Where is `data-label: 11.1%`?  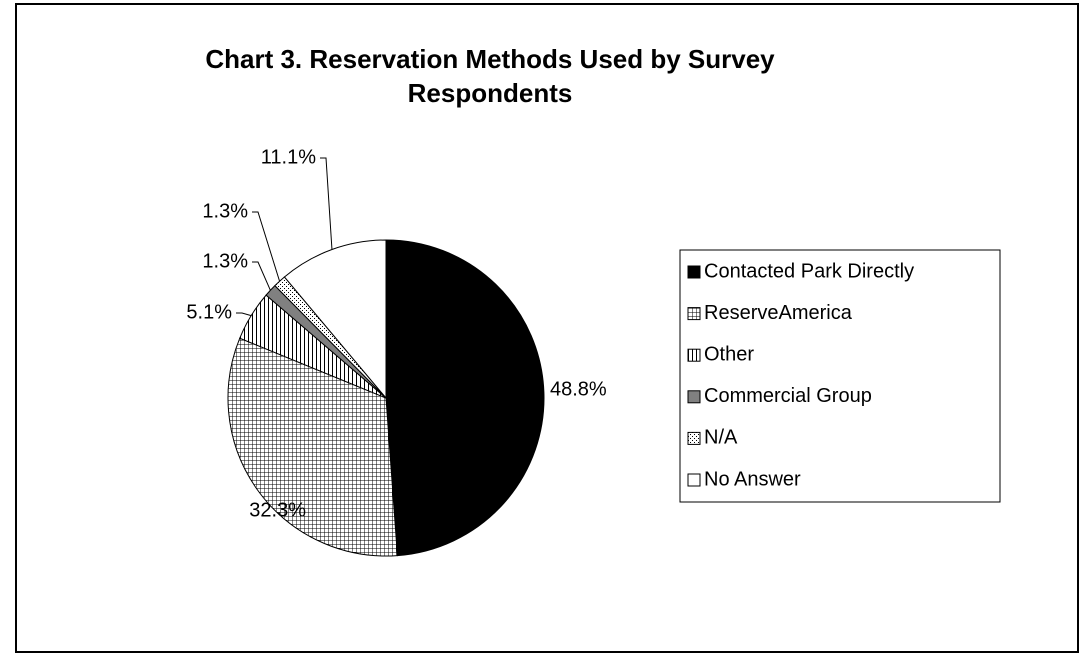 data-label: 11.1% is located at coordinates (288, 157).